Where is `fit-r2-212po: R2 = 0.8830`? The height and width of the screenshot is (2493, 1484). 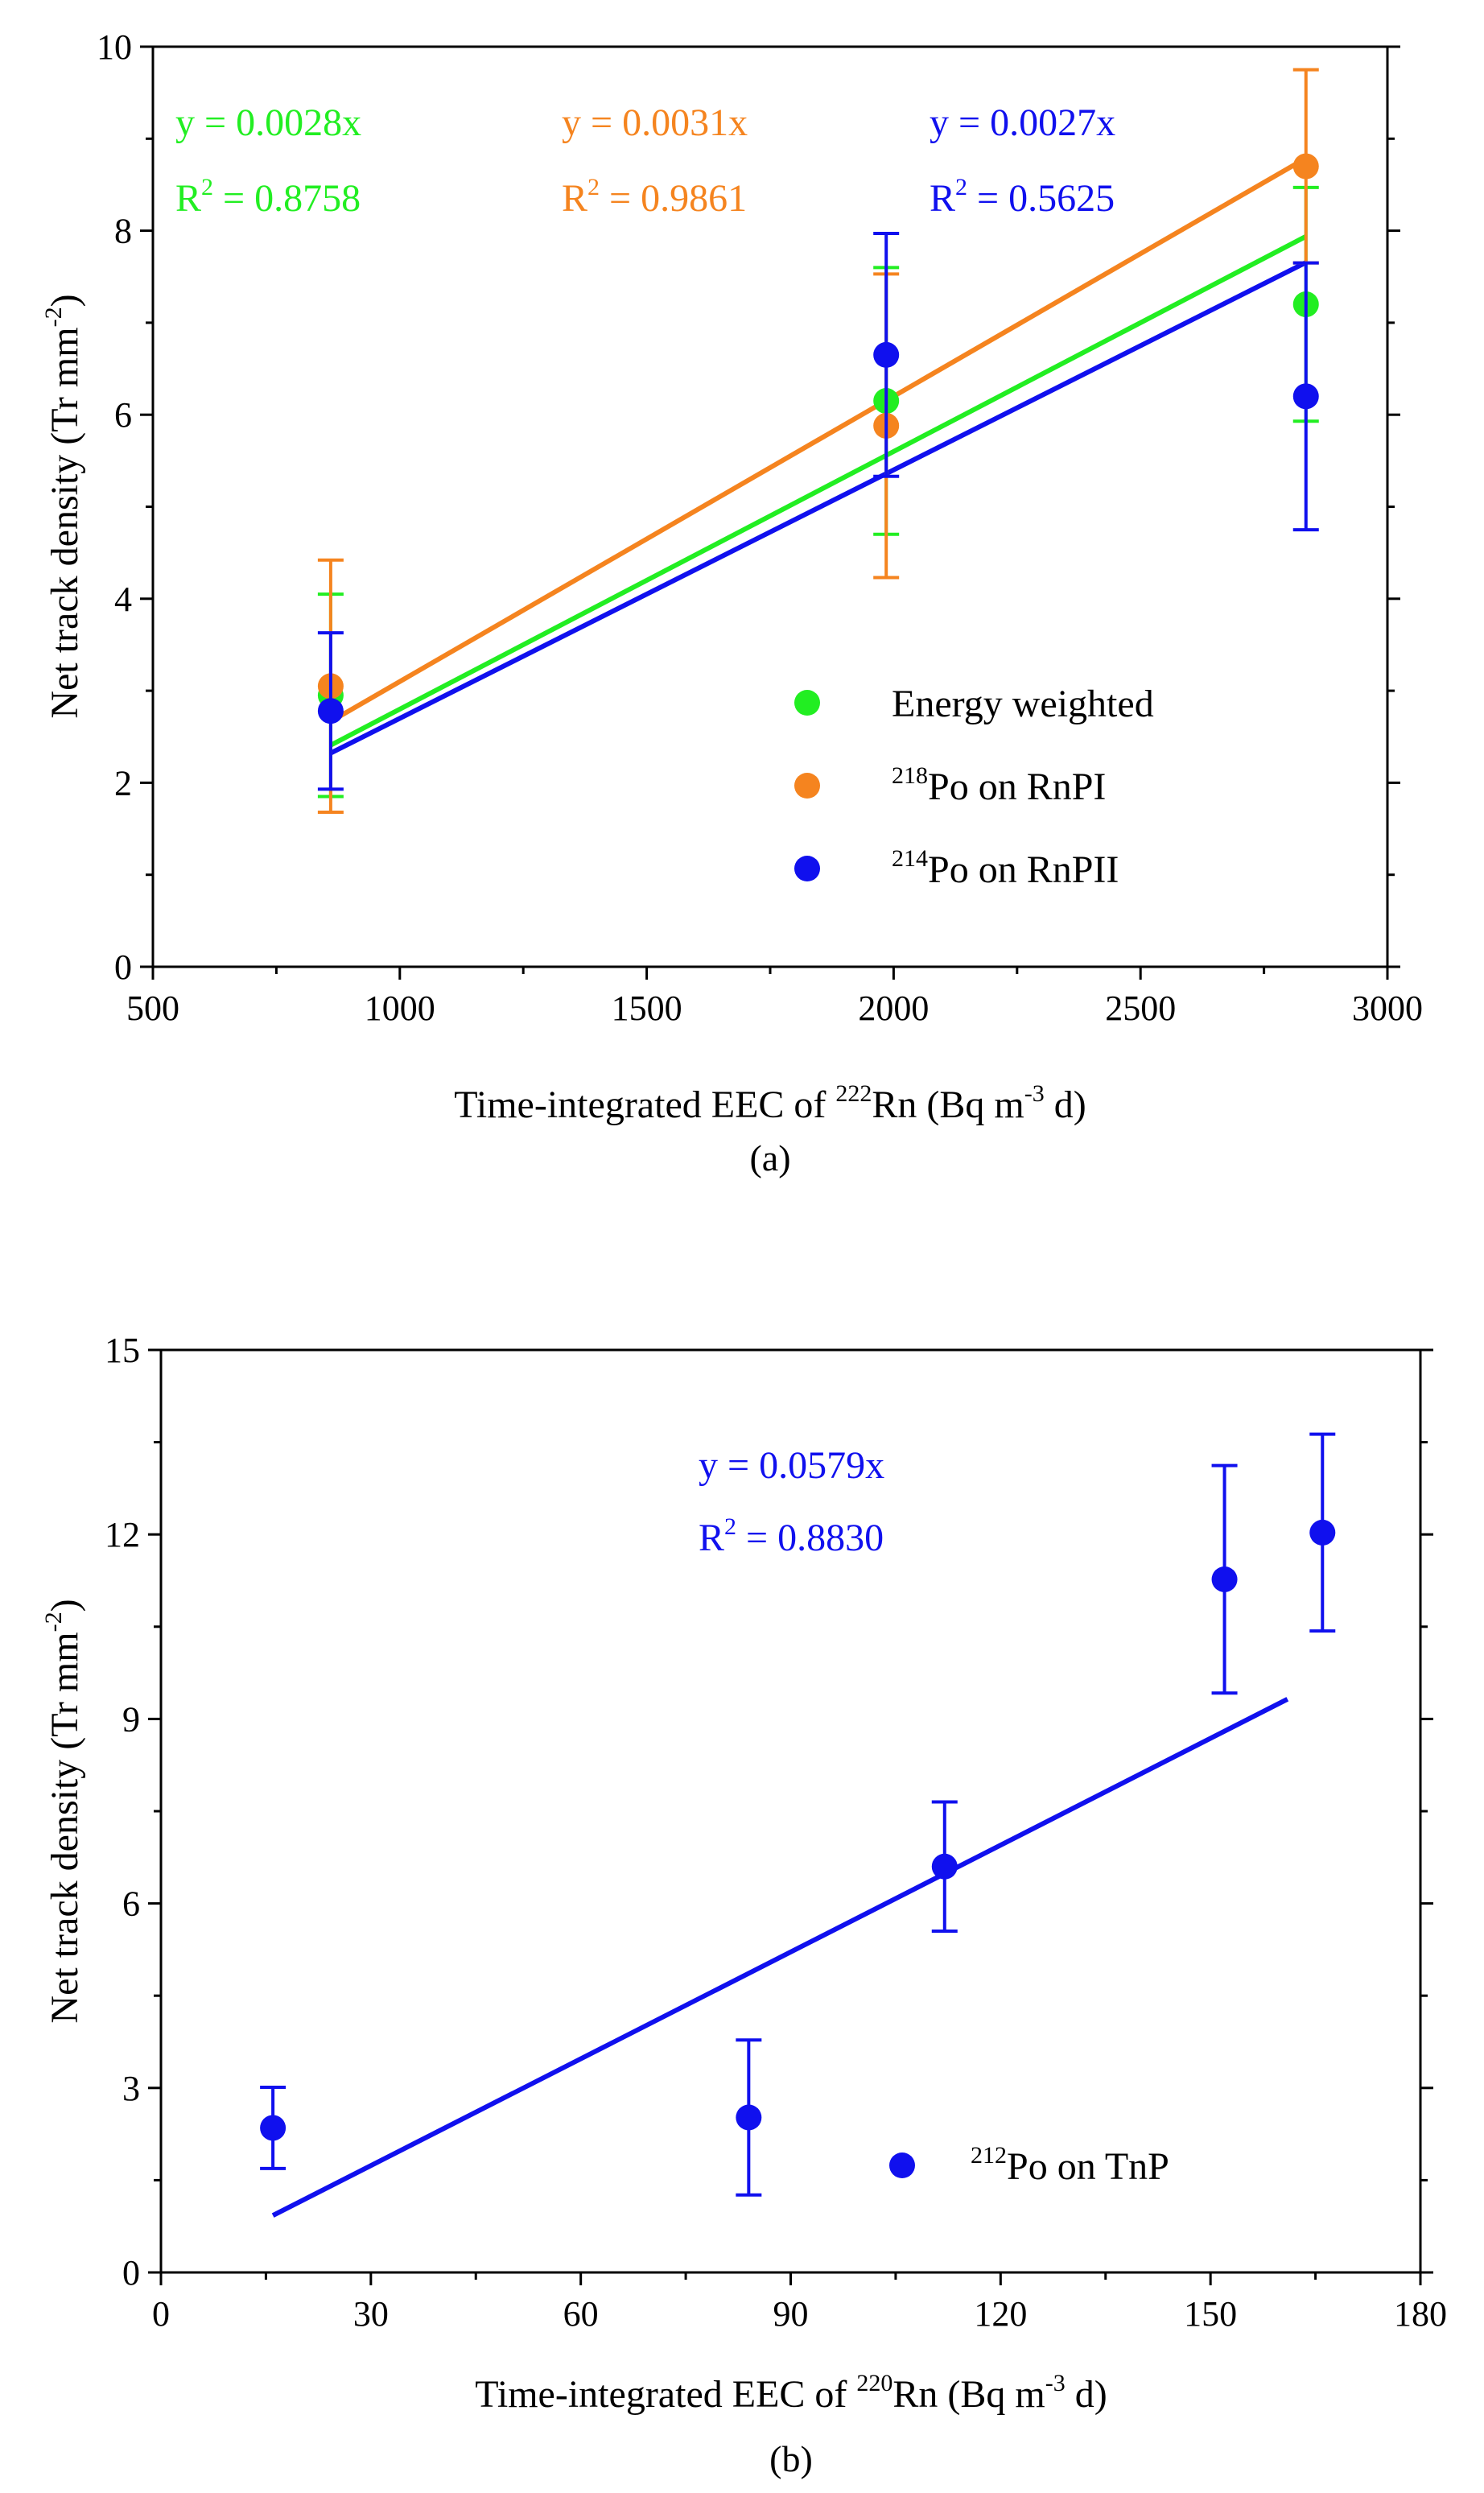
fit-r2-212po: R2 = 0.8830 is located at coordinates (791, 1536).